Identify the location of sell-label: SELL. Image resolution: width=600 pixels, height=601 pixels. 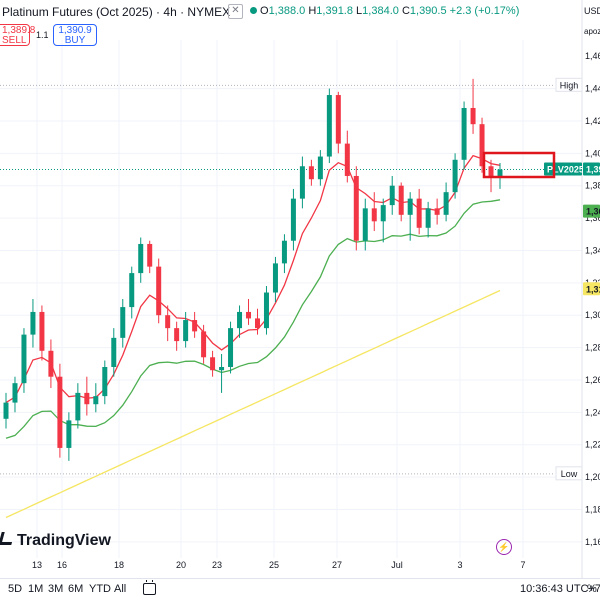
(14, 40).